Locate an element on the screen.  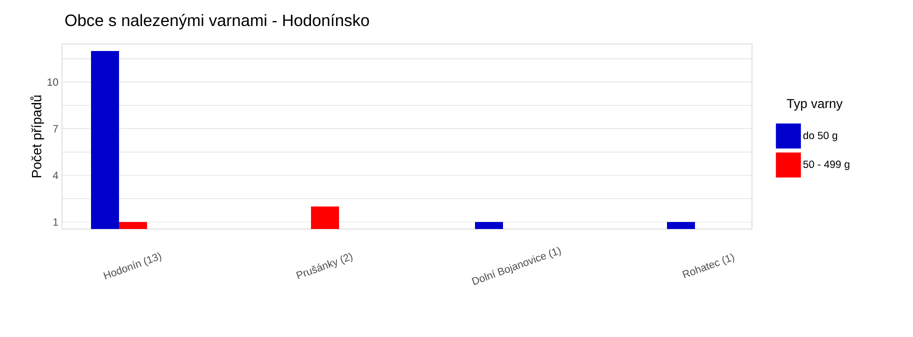
y-tick-label: 4 is located at coordinates (55, 175).